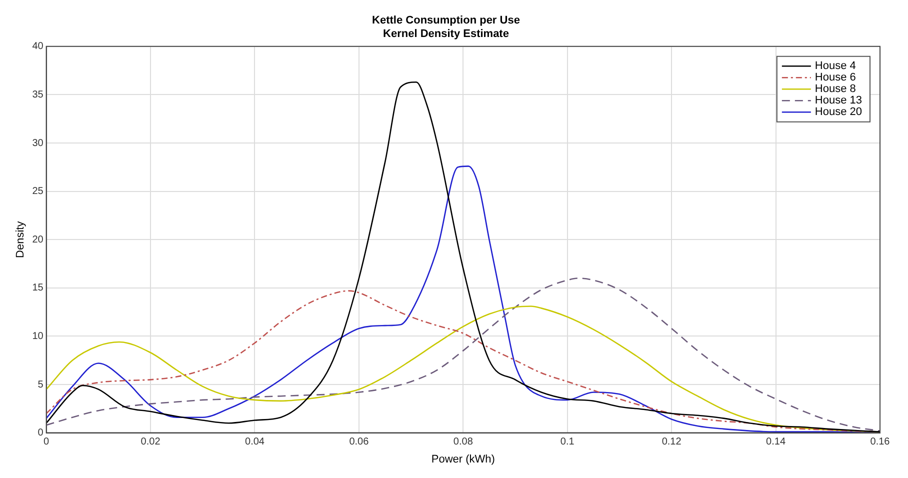  Describe the element at coordinates (255, 442) in the screenshot. I see `x-tick-label: 0.04` at that location.